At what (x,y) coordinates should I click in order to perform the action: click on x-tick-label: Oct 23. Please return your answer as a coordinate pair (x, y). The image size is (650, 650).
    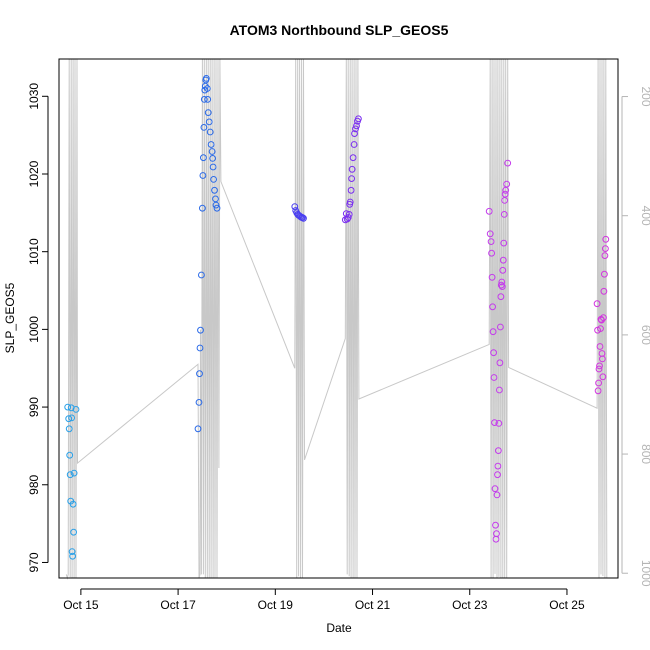
    Looking at the image, I should click on (470, 605).